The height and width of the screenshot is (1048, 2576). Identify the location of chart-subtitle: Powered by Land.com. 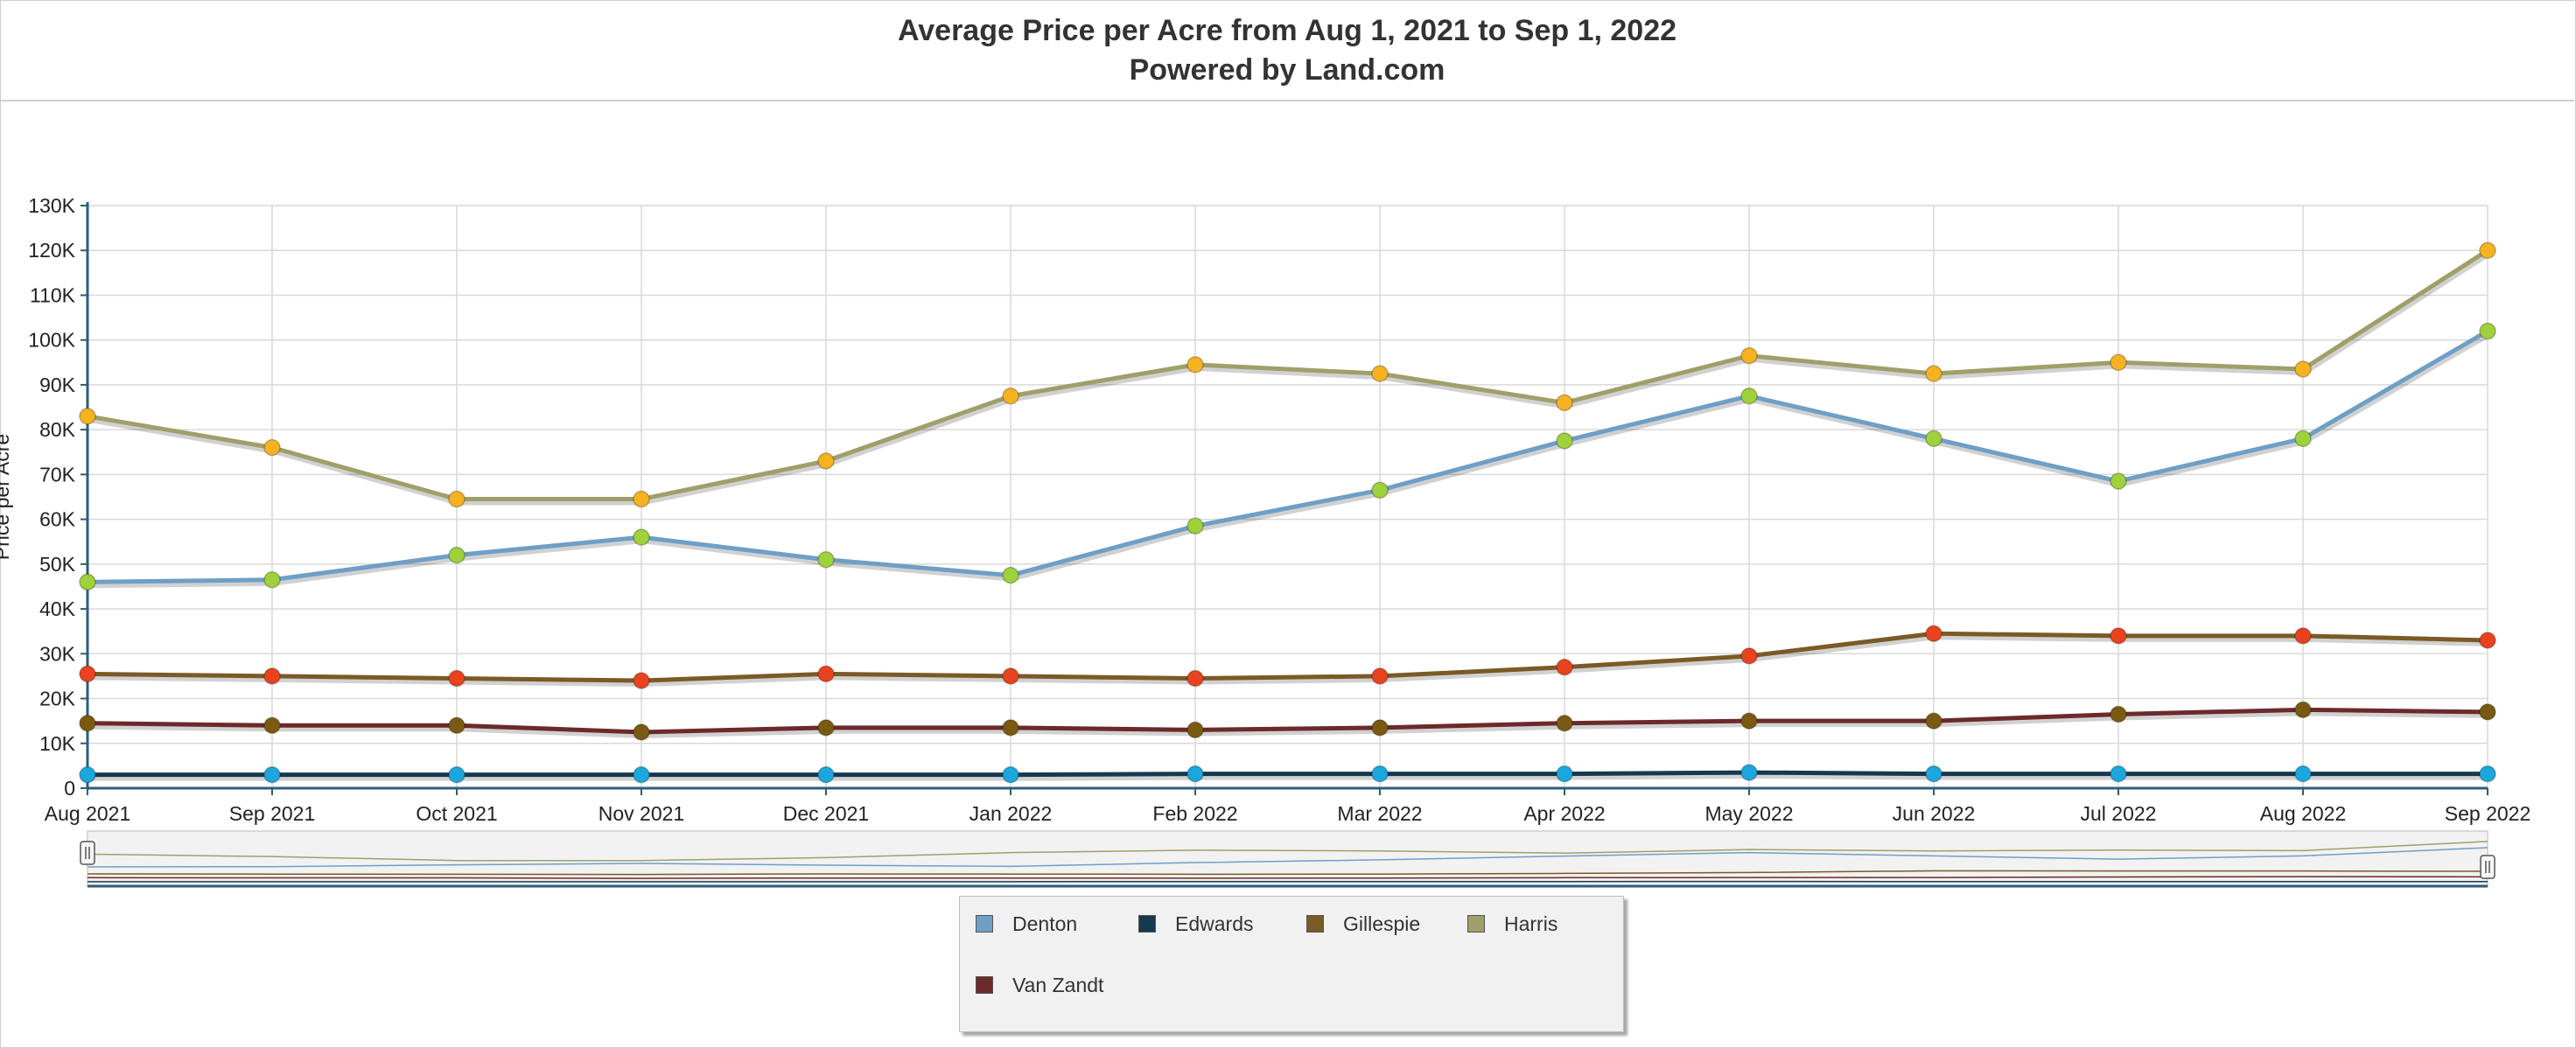
(1287, 70).